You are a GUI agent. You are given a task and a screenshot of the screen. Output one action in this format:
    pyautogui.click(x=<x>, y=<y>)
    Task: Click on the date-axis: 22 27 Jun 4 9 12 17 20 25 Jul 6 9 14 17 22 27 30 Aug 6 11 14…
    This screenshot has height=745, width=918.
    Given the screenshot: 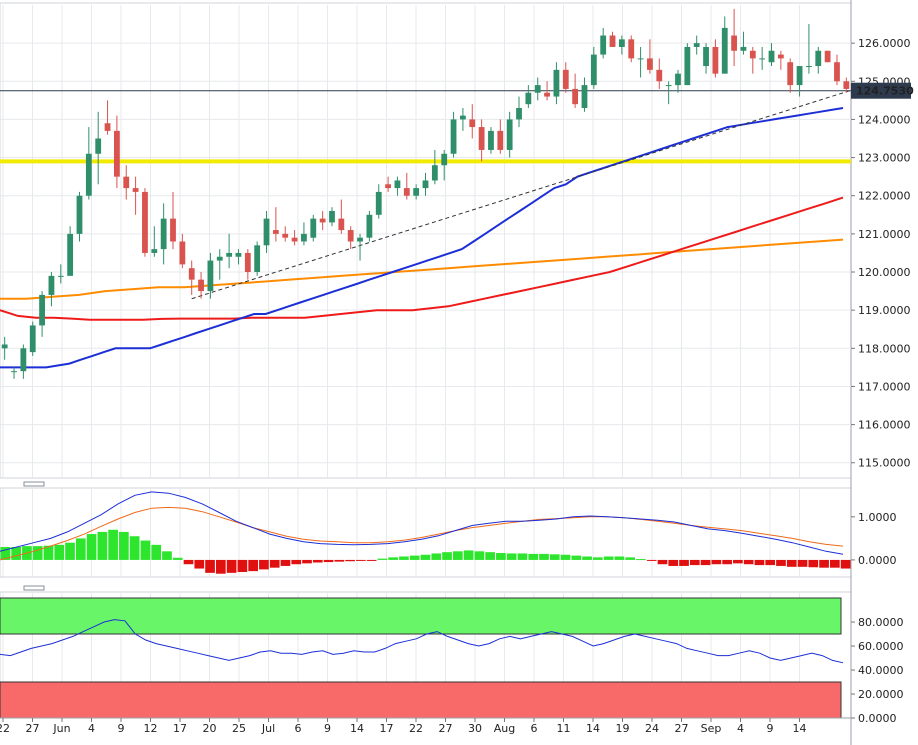 What is the action you would take?
    pyautogui.click(x=425, y=726)
    